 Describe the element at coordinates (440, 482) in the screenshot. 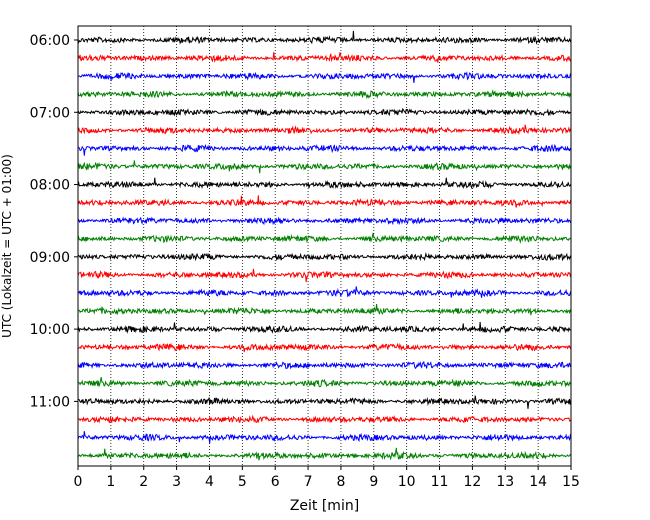

I see `x-tick-label: 11` at that location.